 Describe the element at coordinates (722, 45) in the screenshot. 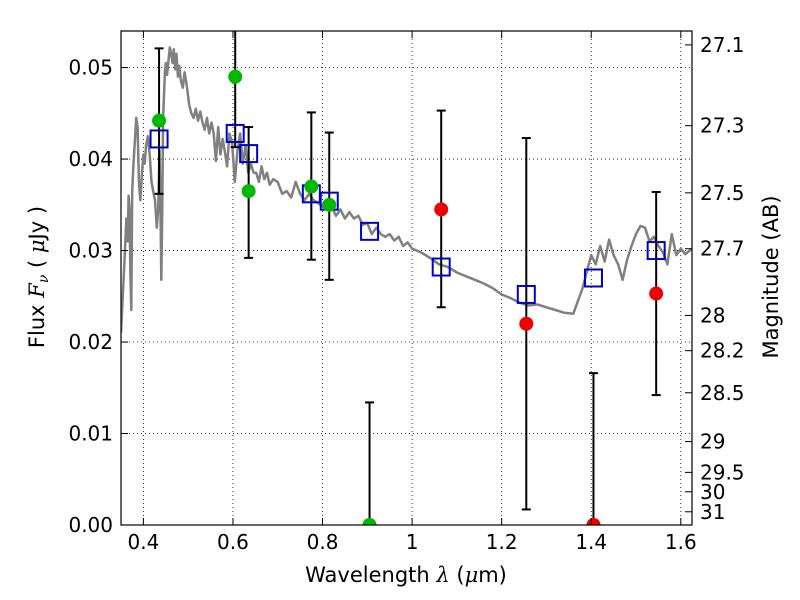

I see `magnitude-tick-label: 27.1` at that location.